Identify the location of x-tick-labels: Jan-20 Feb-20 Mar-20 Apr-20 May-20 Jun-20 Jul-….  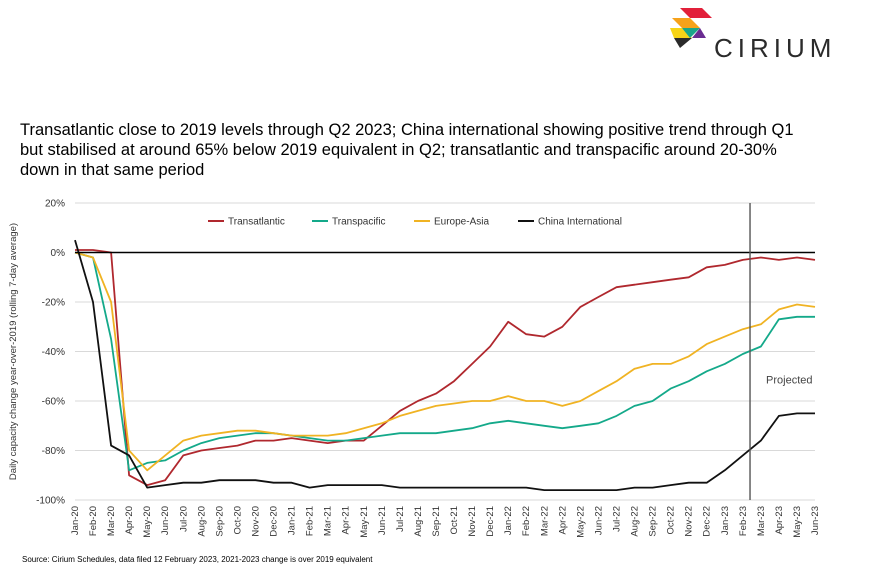
(445, 522).